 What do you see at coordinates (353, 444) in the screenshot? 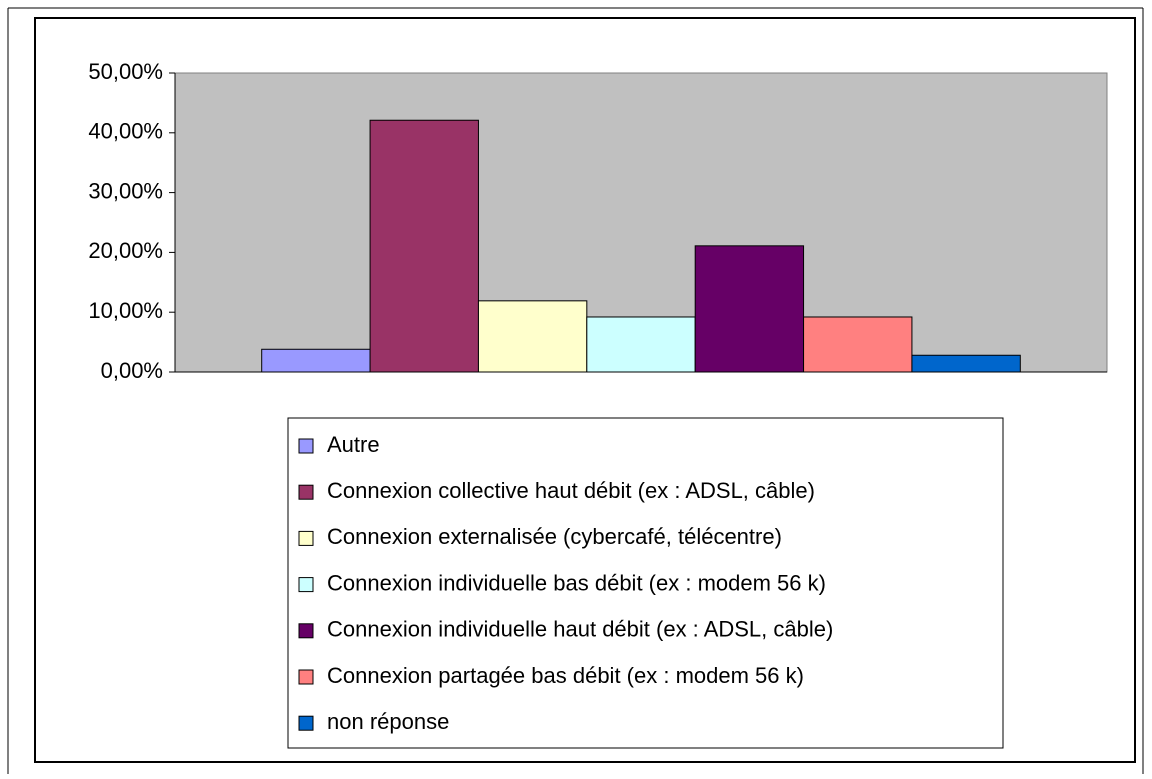
I see `legend-label: Autre` at bounding box center [353, 444].